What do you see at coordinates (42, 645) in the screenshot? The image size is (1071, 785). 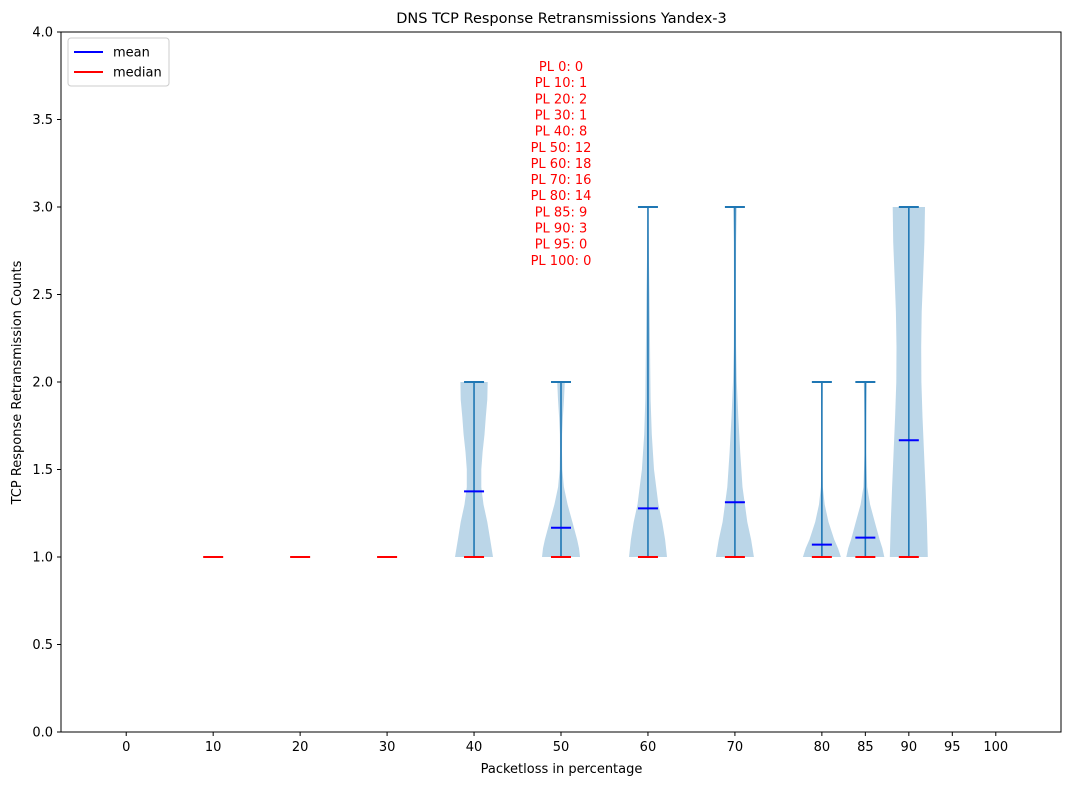 I see `y-tick-label-1: 0.5` at bounding box center [42, 645].